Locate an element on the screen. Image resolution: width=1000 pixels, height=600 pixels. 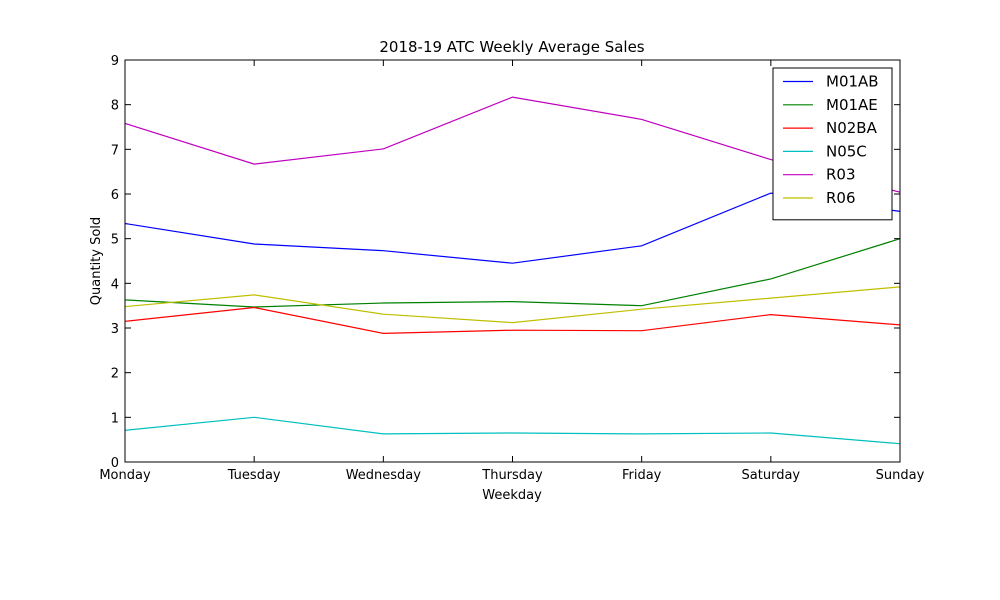
x-tick-label: Thursday is located at coordinates (512, 475).